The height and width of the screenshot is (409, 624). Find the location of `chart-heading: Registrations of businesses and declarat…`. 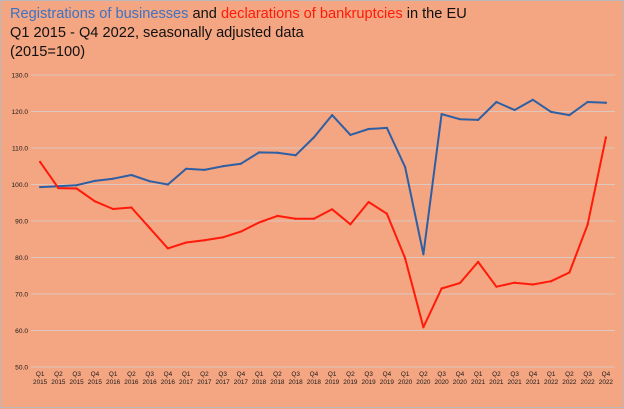

chart-heading: Registrations of businesses and declarat… is located at coordinates (238, 33).